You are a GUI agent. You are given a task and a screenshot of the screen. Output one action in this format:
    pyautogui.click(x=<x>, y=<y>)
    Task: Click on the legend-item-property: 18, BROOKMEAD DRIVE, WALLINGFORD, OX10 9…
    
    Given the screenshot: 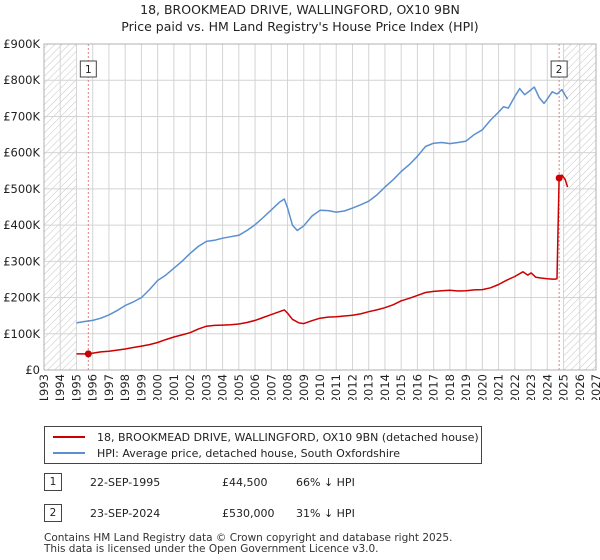 What is the action you would take?
    pyautogui.click(x=266, y=437)
    